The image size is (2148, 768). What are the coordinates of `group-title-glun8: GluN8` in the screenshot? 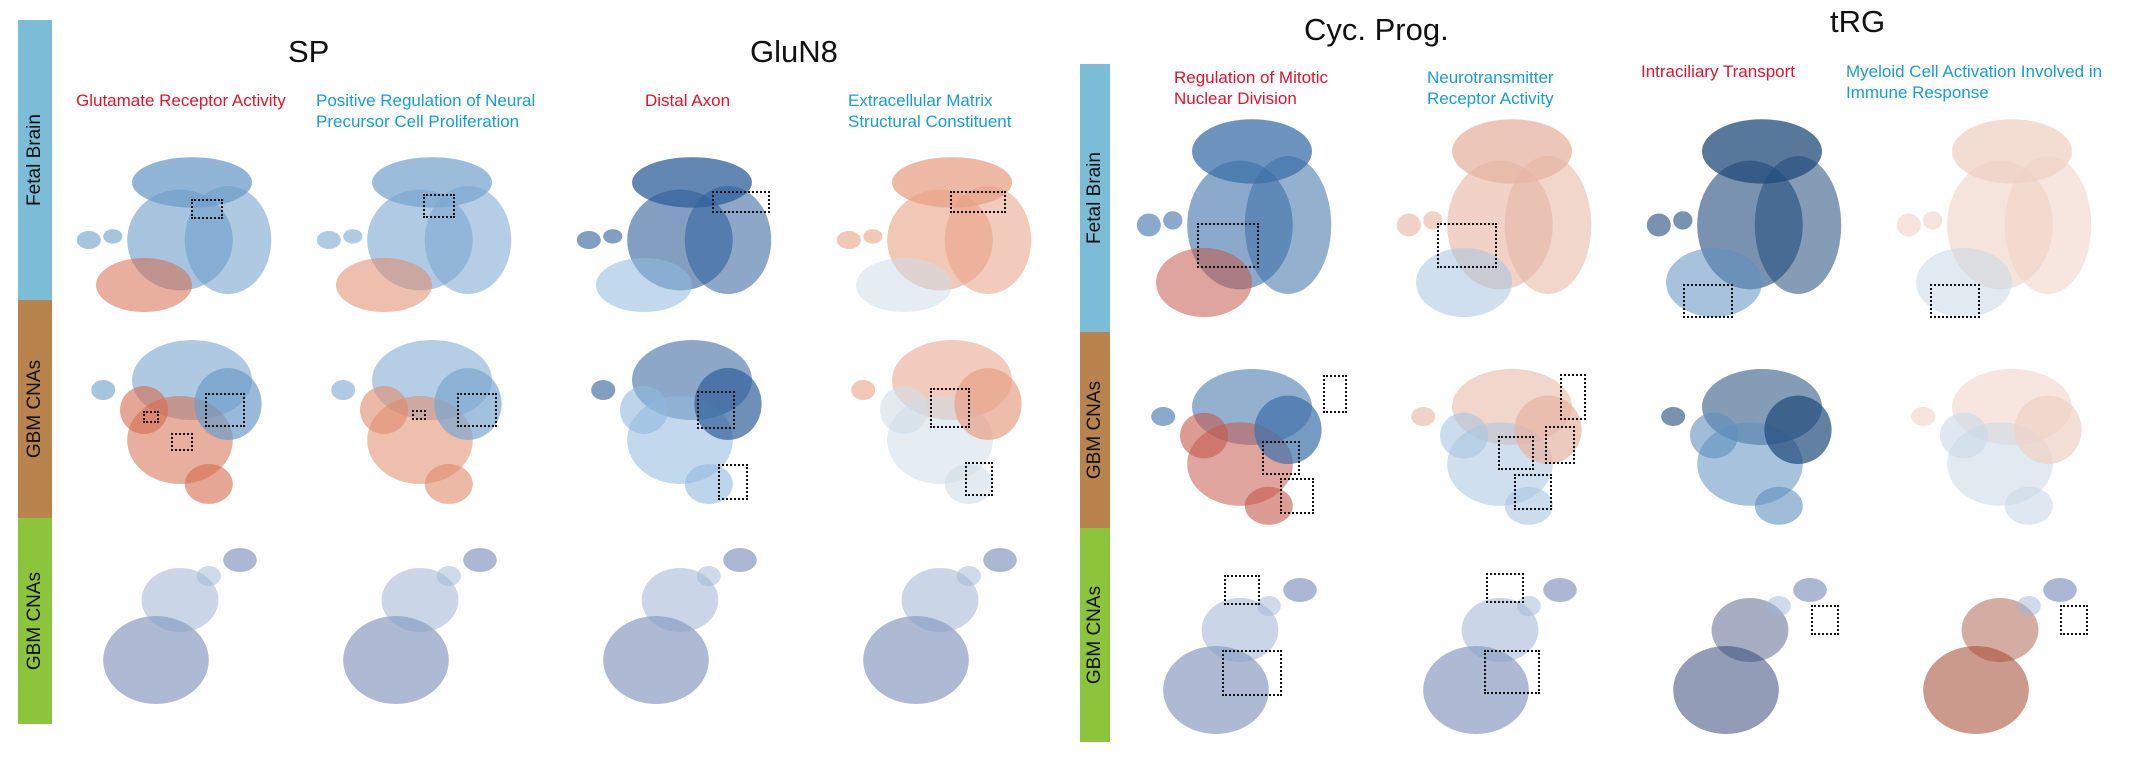 It's located at (794, 51).